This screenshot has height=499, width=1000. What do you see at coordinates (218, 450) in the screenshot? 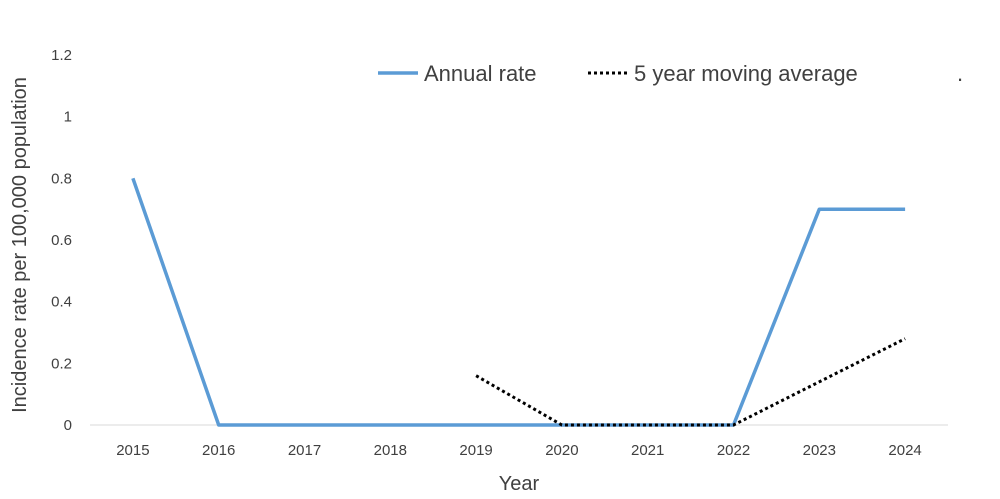
I see `x-tick-label: 2016` at bounding box center [218, 450].